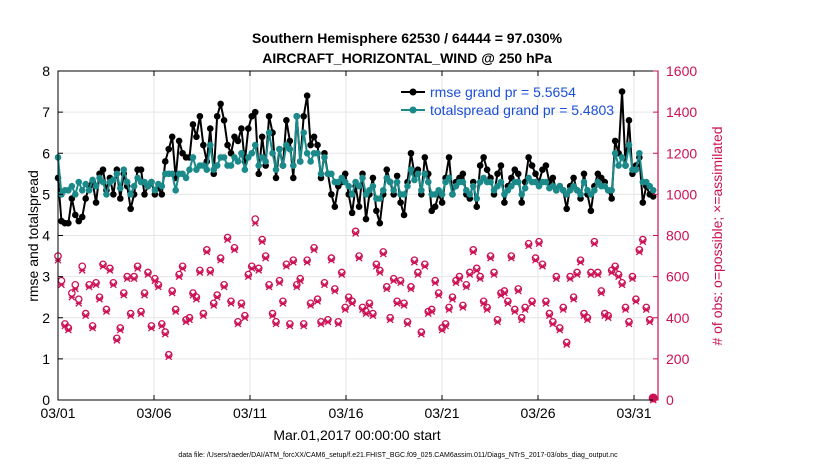 The image size is (830, 470). Describe the element at coordinates (33, 236) in the screenshot. I see `y-axis-left-label: rmse and totalspread` at that location.